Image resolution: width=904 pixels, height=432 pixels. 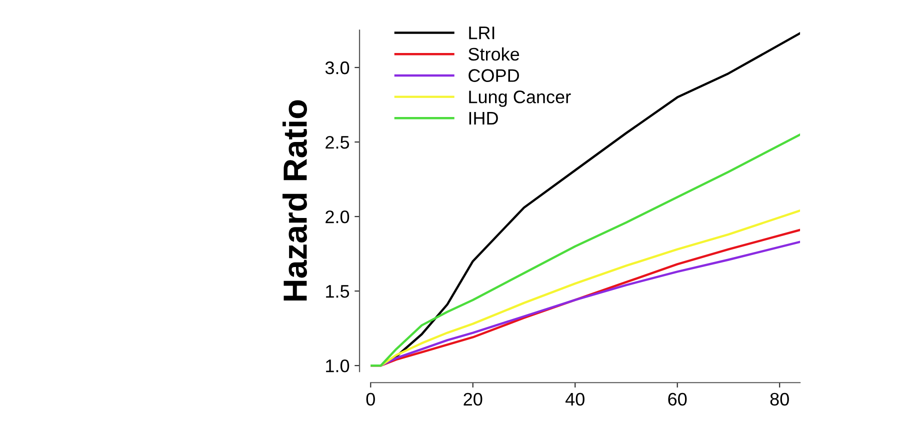 I want to click on legend-label: Lung Cancer, so click(x=520, y=98).